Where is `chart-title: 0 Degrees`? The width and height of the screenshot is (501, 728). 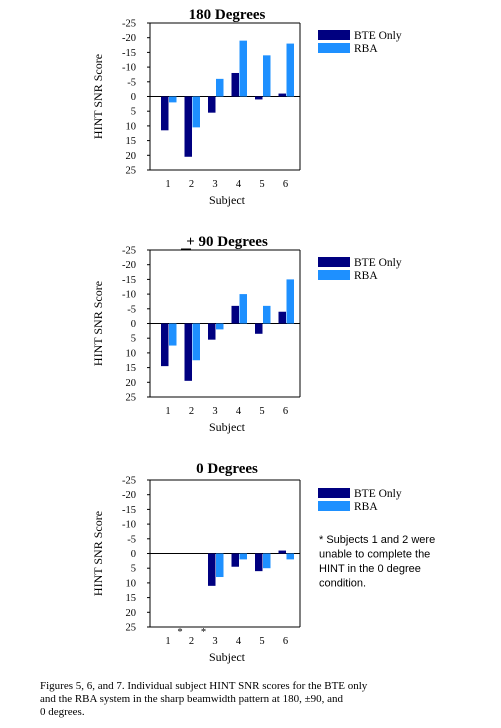 chart-title: 0 Degrees is located at coordinates (227, 469).